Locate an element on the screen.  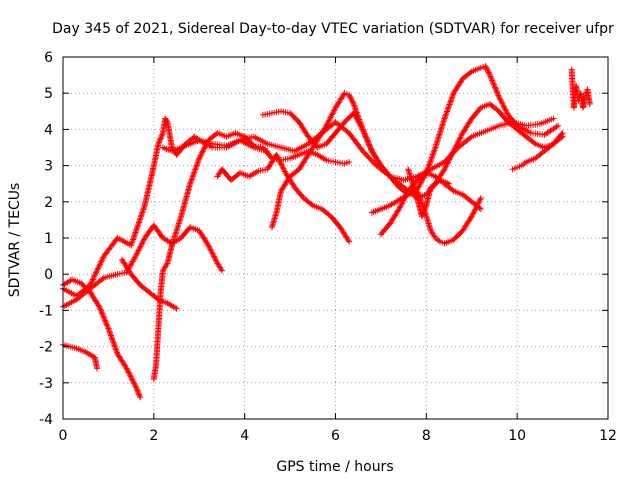
y-tick-label: 6 is located at coordinates (48, 58).